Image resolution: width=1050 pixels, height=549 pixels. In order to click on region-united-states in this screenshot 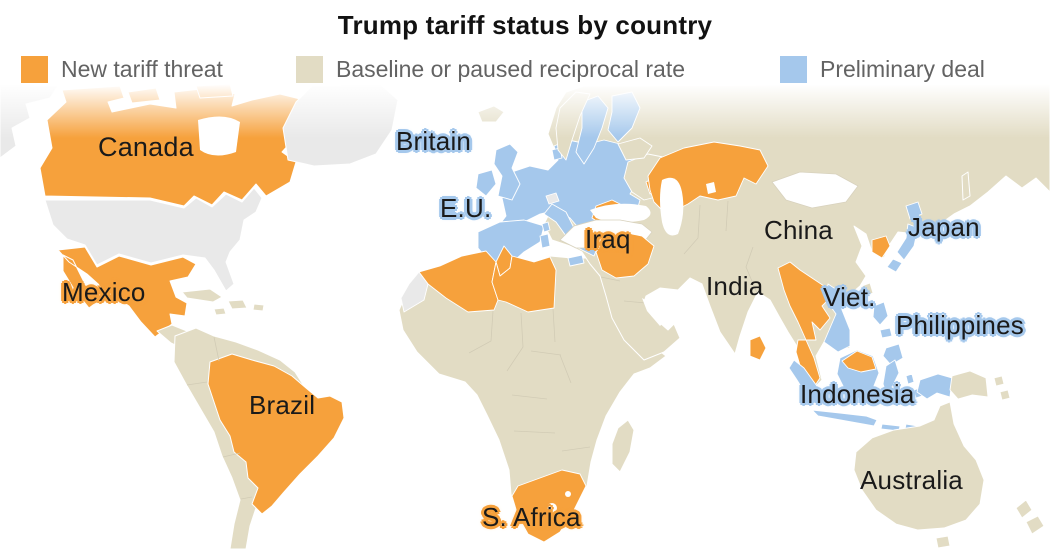, I will do `click(153, 239)`.